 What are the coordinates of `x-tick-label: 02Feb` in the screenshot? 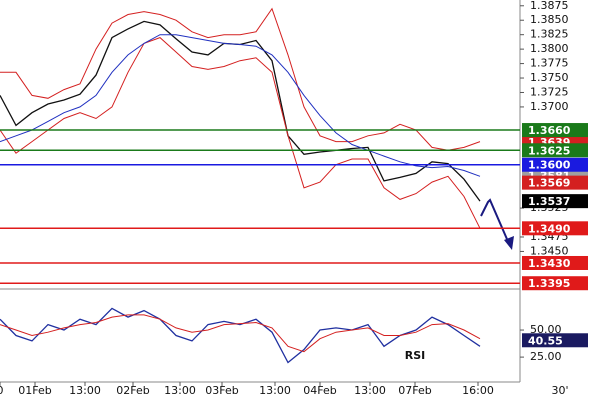 It's located at (132, 390).